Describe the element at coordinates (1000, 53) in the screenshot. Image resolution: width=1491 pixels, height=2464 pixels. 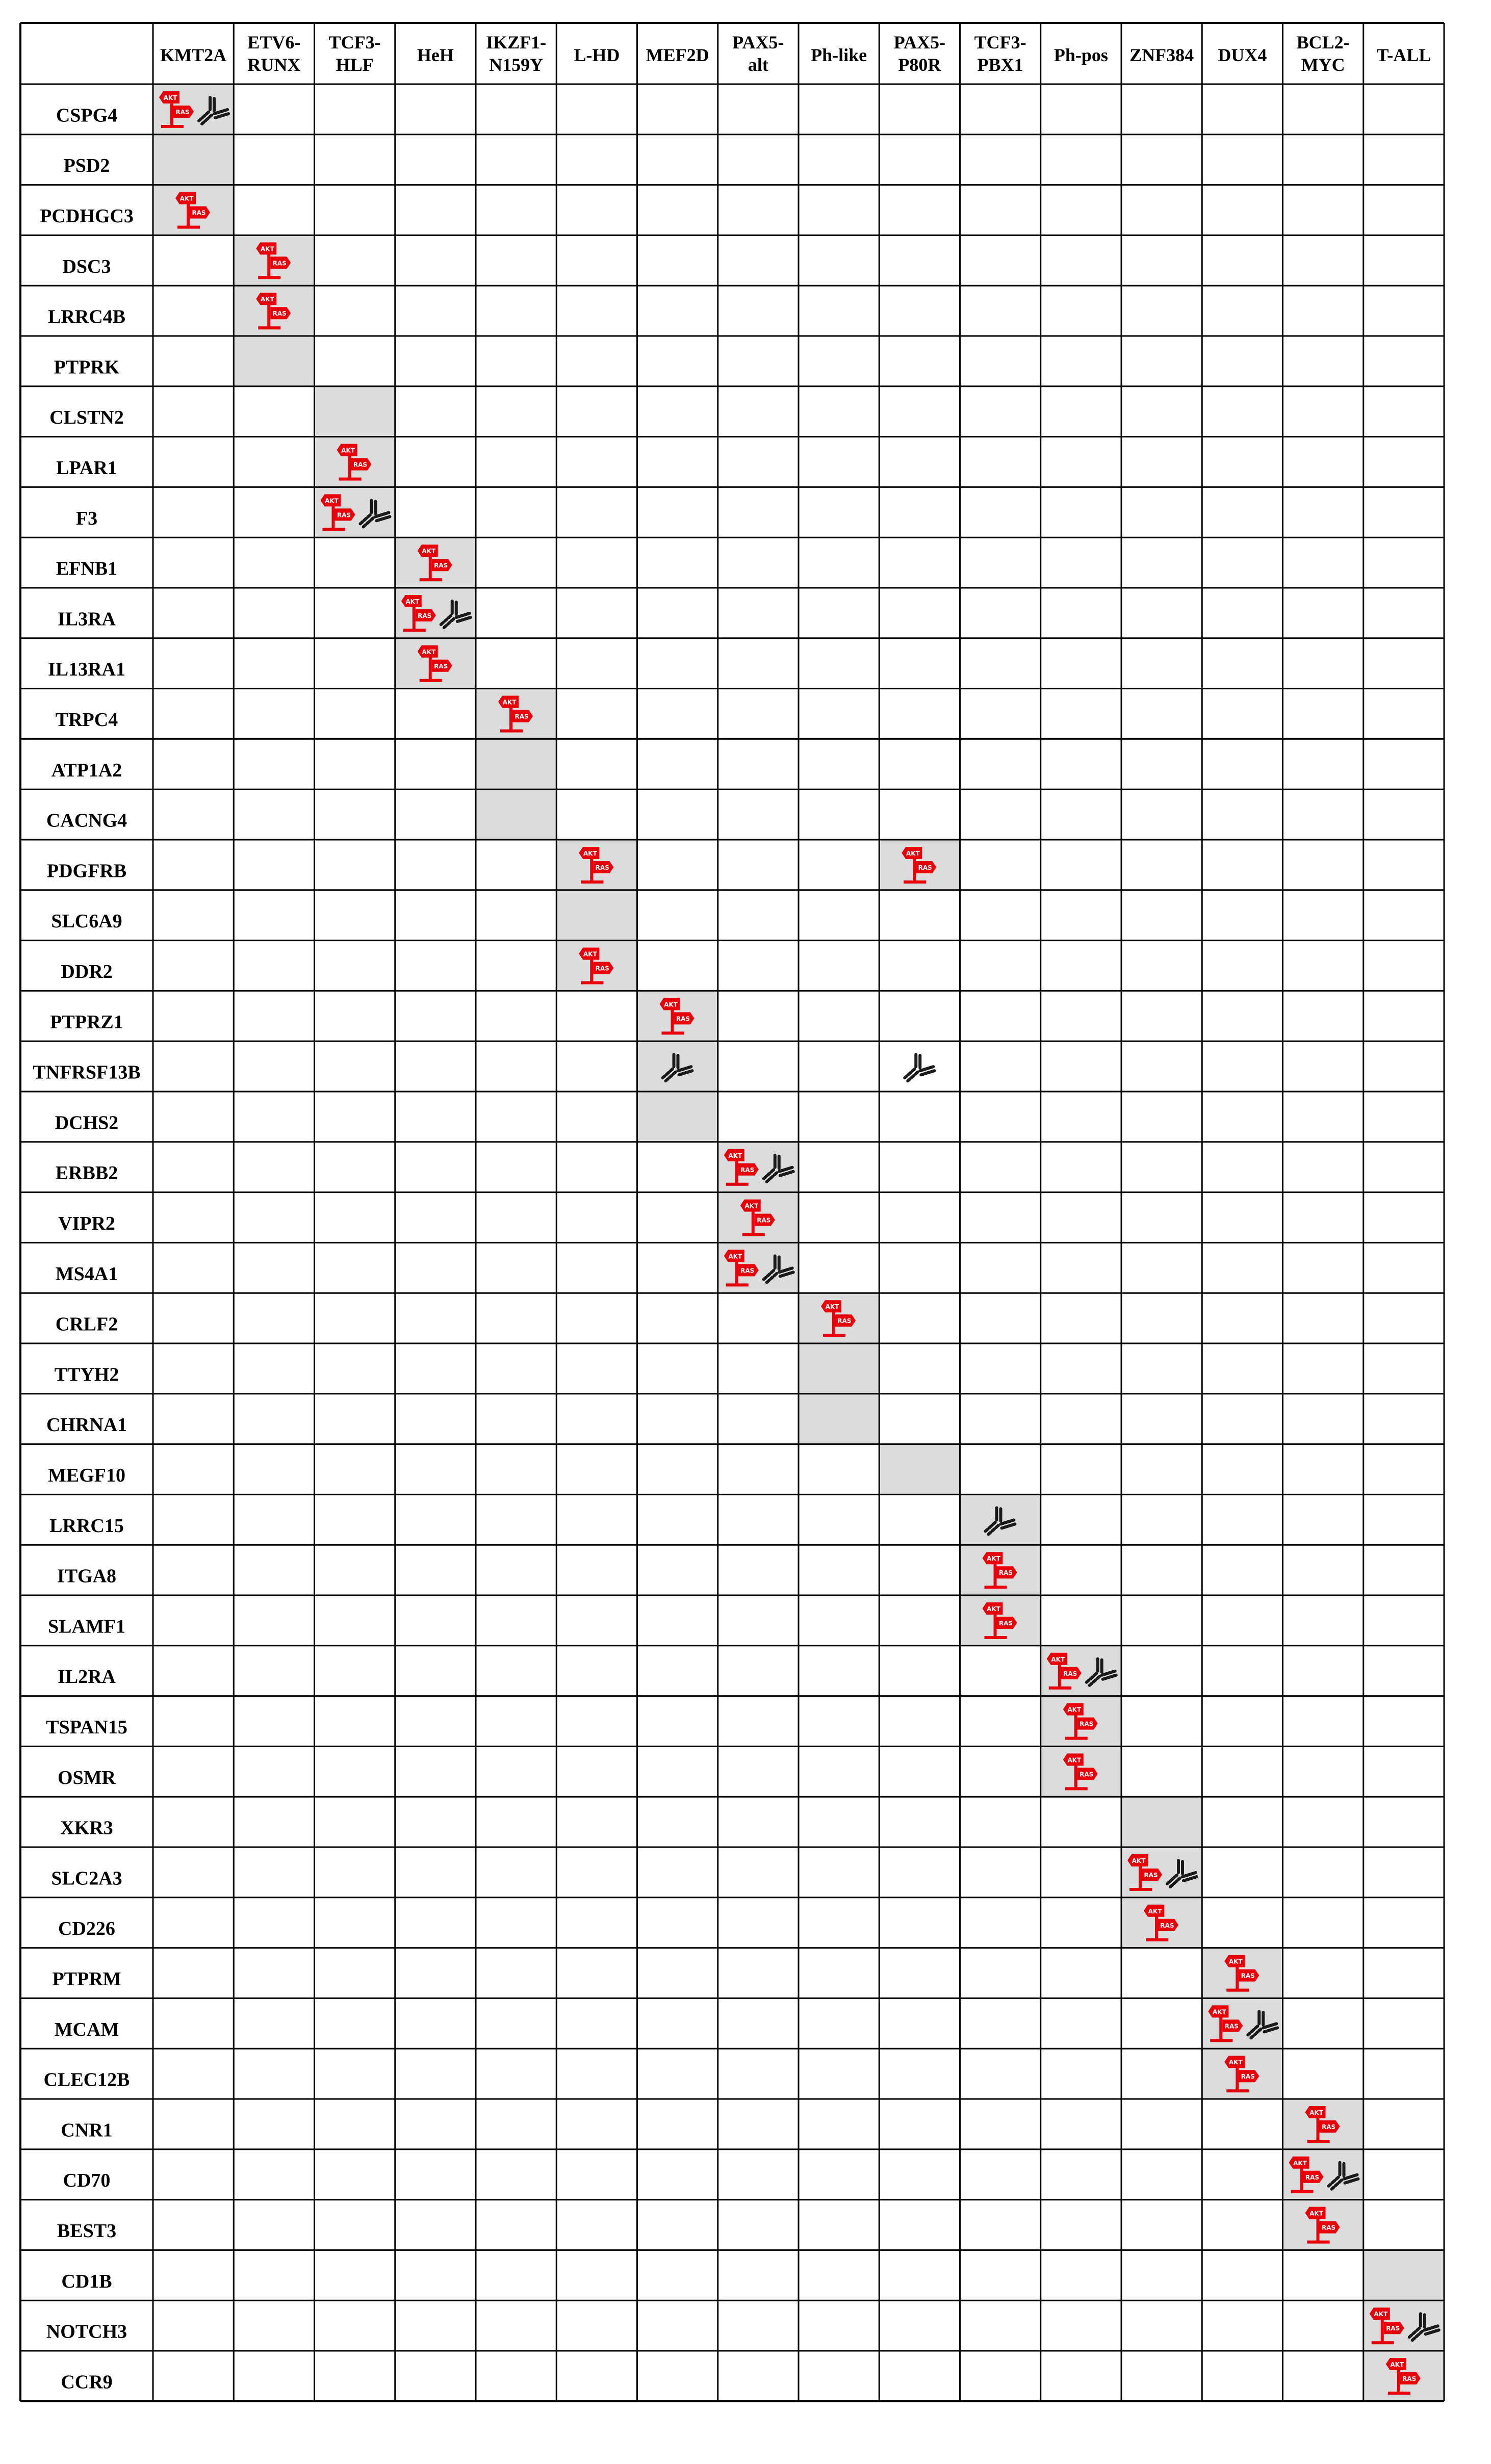
I see `column-header: TCF3-PBX1` at that location.